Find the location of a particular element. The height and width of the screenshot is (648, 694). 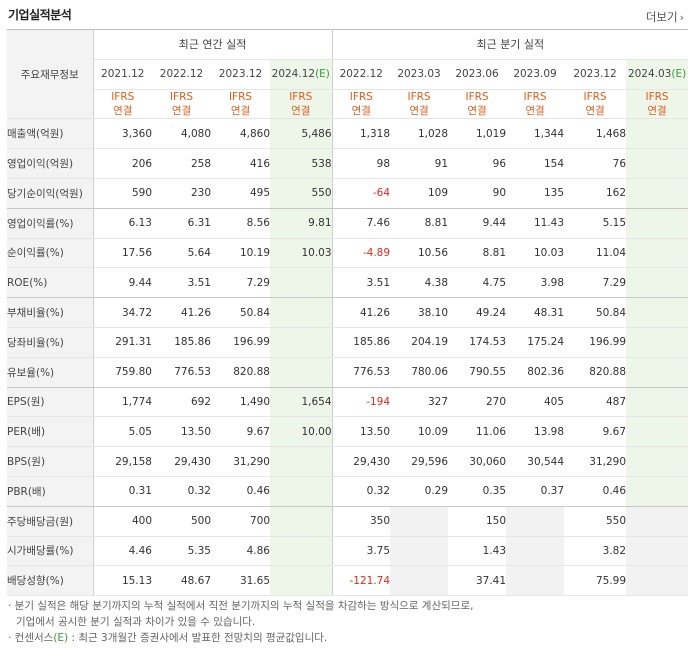

table-row: 배당성향(%) 15.13 48.67 31.65 -121.74 37.41 75.99 is located at coordinates (348, 581).